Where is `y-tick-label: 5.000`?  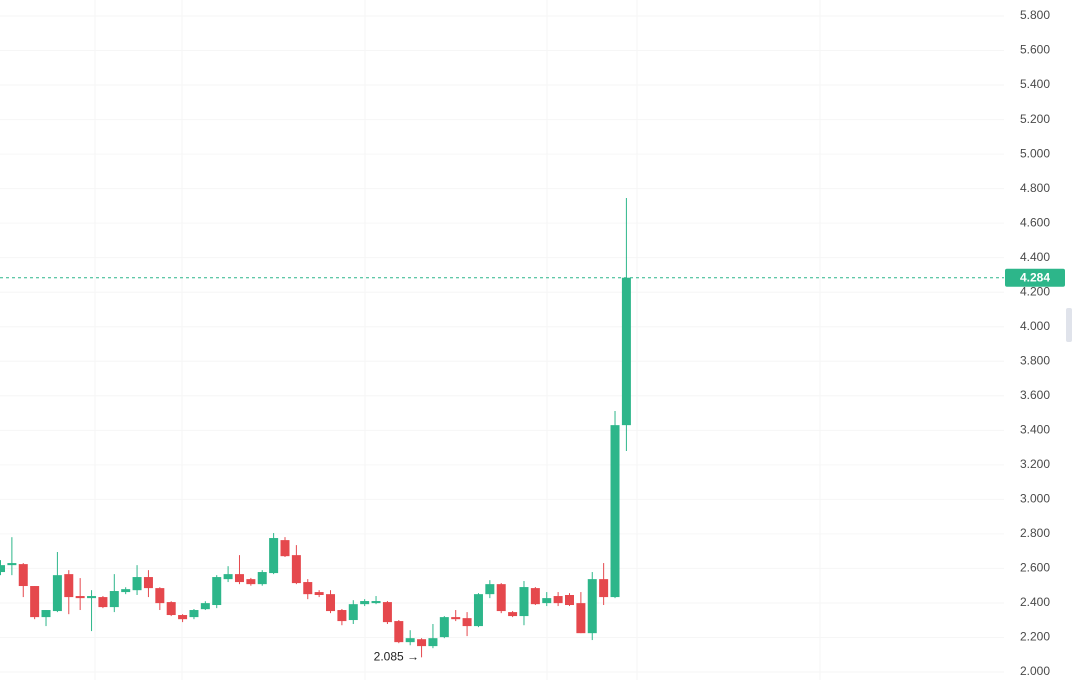
y-tick-label: 5.000 is located at coordinates (1035, 153).